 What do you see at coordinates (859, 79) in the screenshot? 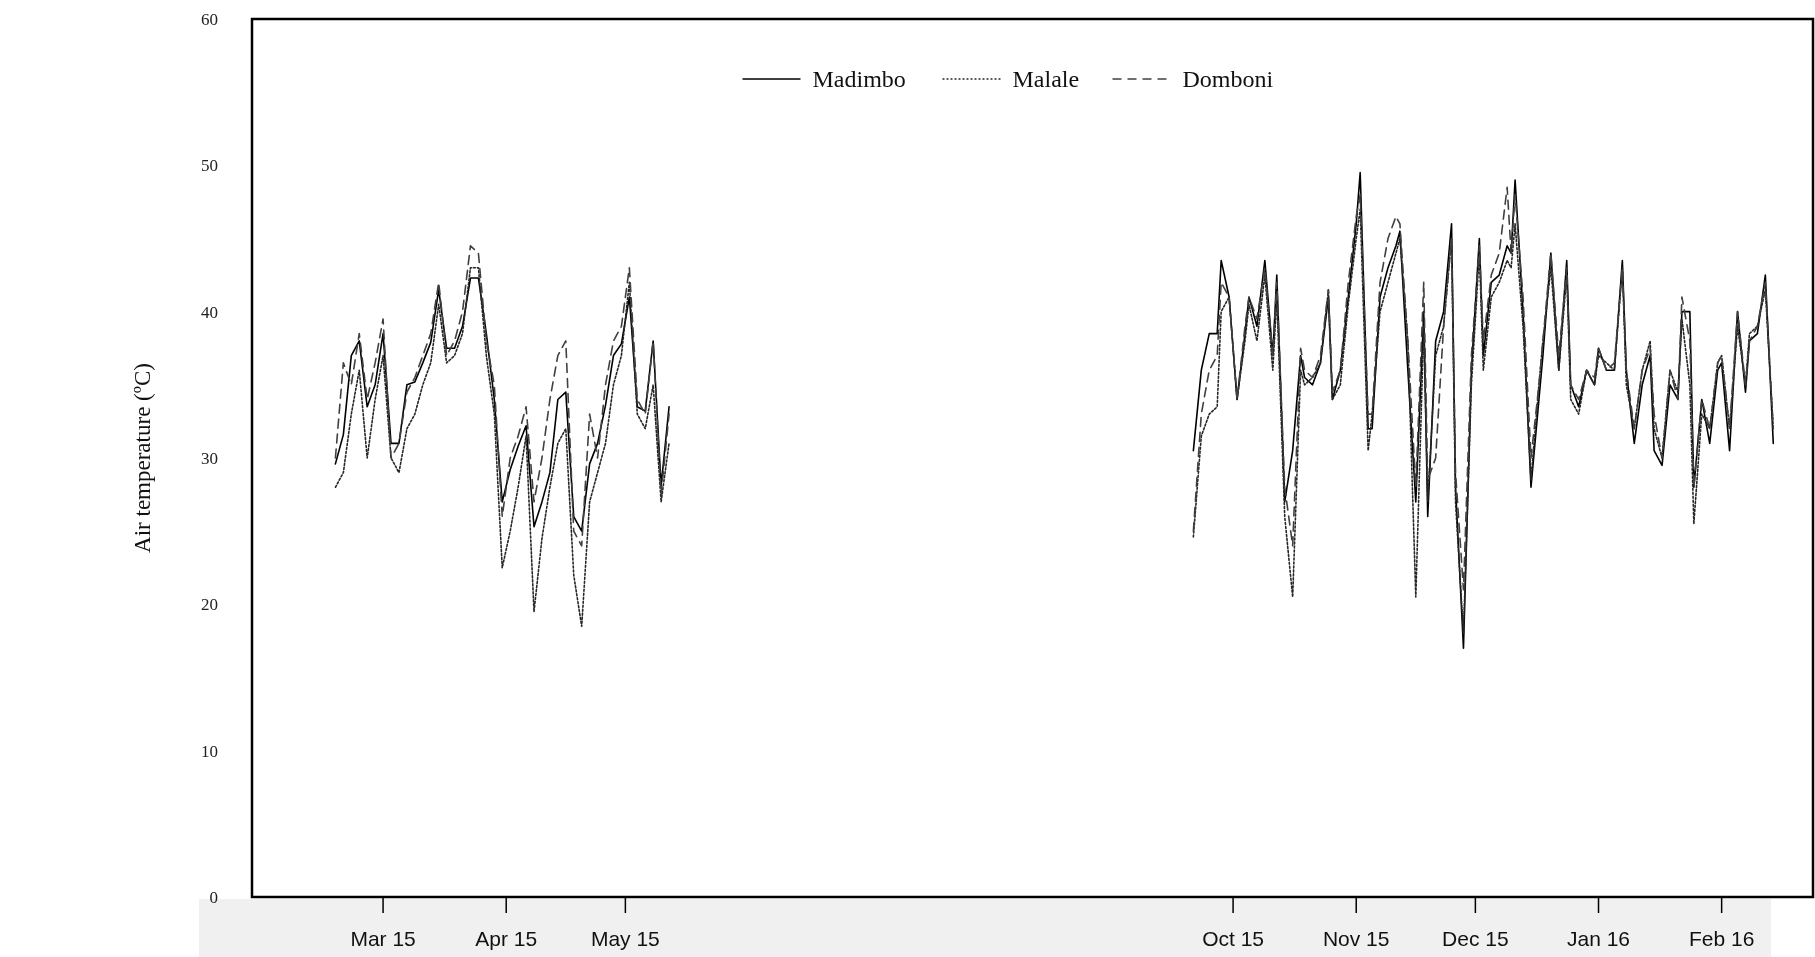
I see `legend-label: Madimbo` at bounding box center [859, 79].